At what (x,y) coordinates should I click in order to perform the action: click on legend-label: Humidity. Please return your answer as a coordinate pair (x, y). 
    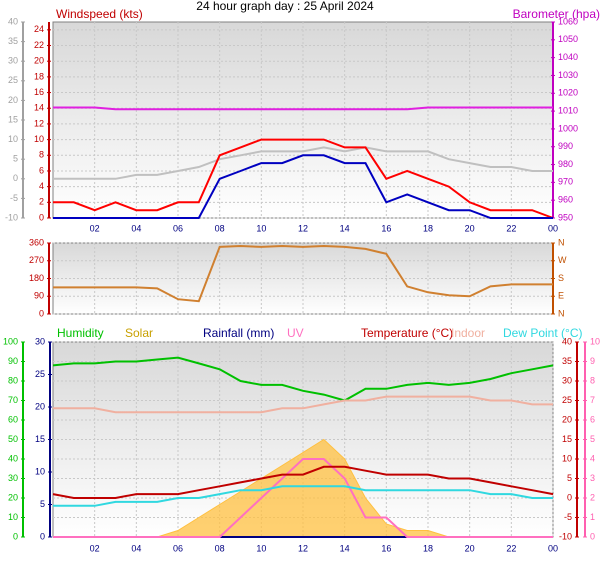
    Looking at the image, I should click on (80, 333).